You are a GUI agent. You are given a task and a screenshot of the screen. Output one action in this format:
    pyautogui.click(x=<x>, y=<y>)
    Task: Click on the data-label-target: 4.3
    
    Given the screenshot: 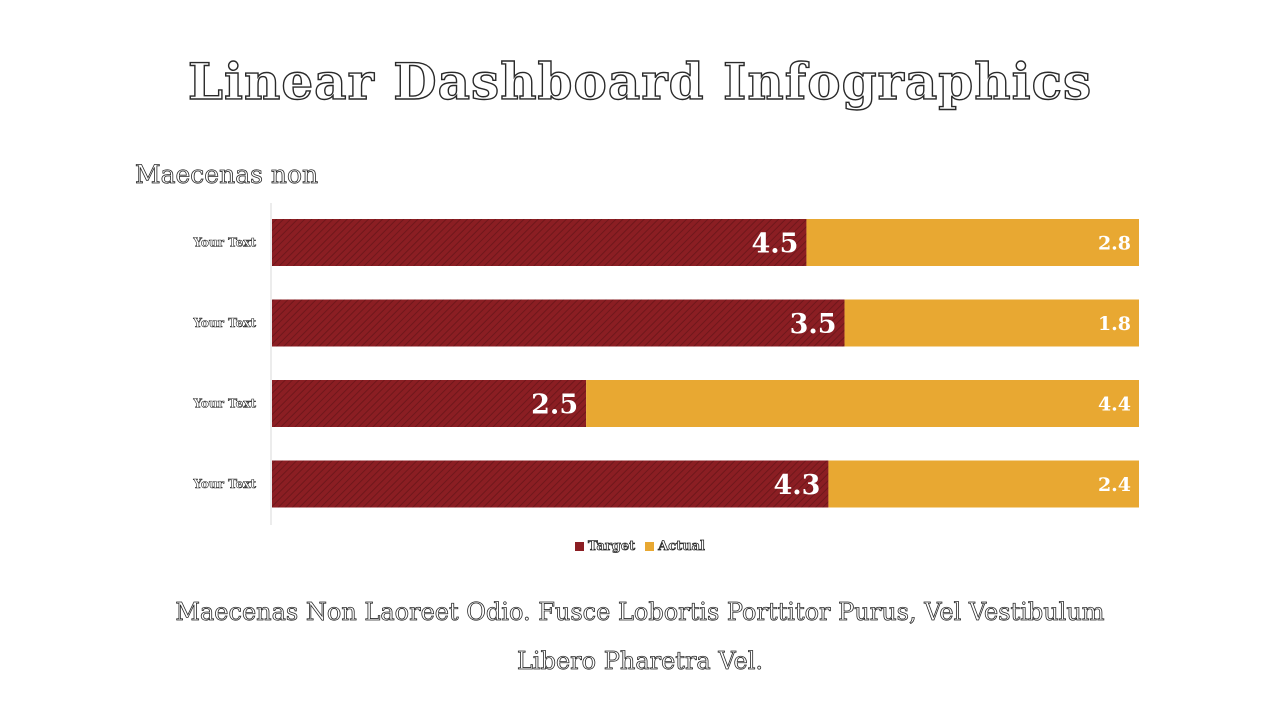 What is the action you would take?
    pyautogui.click(x=796, y=485)
    